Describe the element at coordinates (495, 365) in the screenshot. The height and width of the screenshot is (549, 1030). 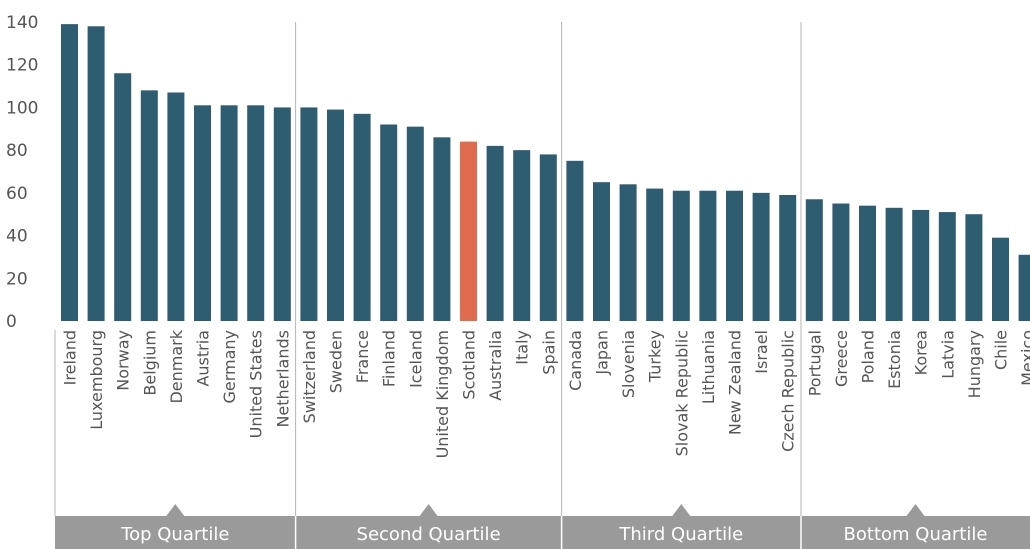
I see `category-label: Australia` at that location.